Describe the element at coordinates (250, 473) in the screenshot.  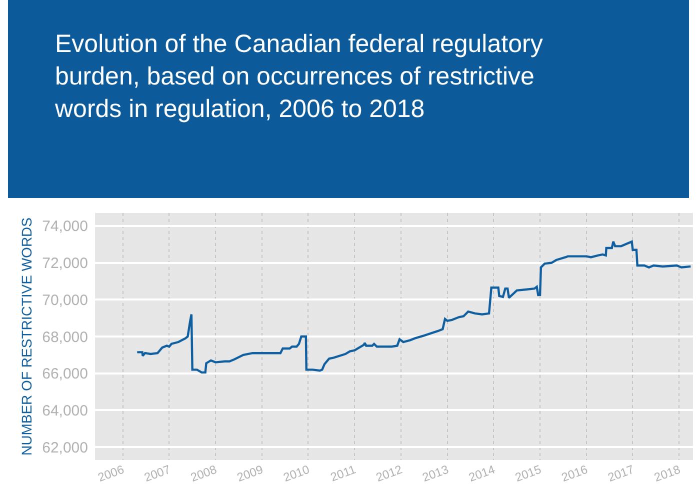
I see `x-tick-label: 2009` at that location.